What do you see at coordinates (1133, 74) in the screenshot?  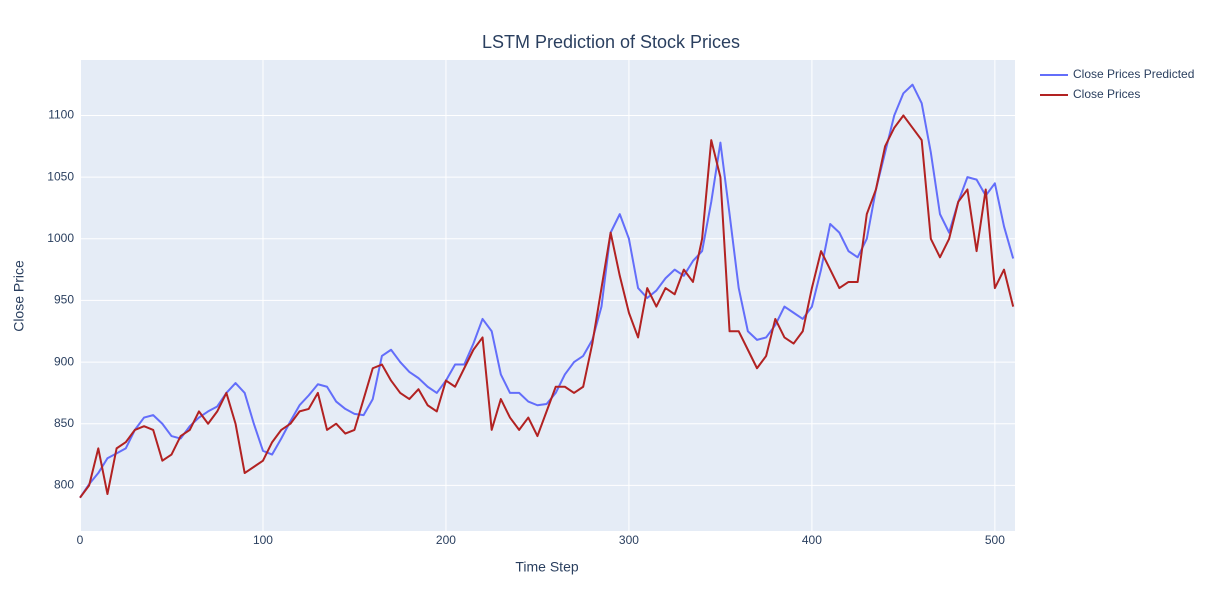 I see `legend-label: Close Prices Predicted` at bounding box center [1133, 74].